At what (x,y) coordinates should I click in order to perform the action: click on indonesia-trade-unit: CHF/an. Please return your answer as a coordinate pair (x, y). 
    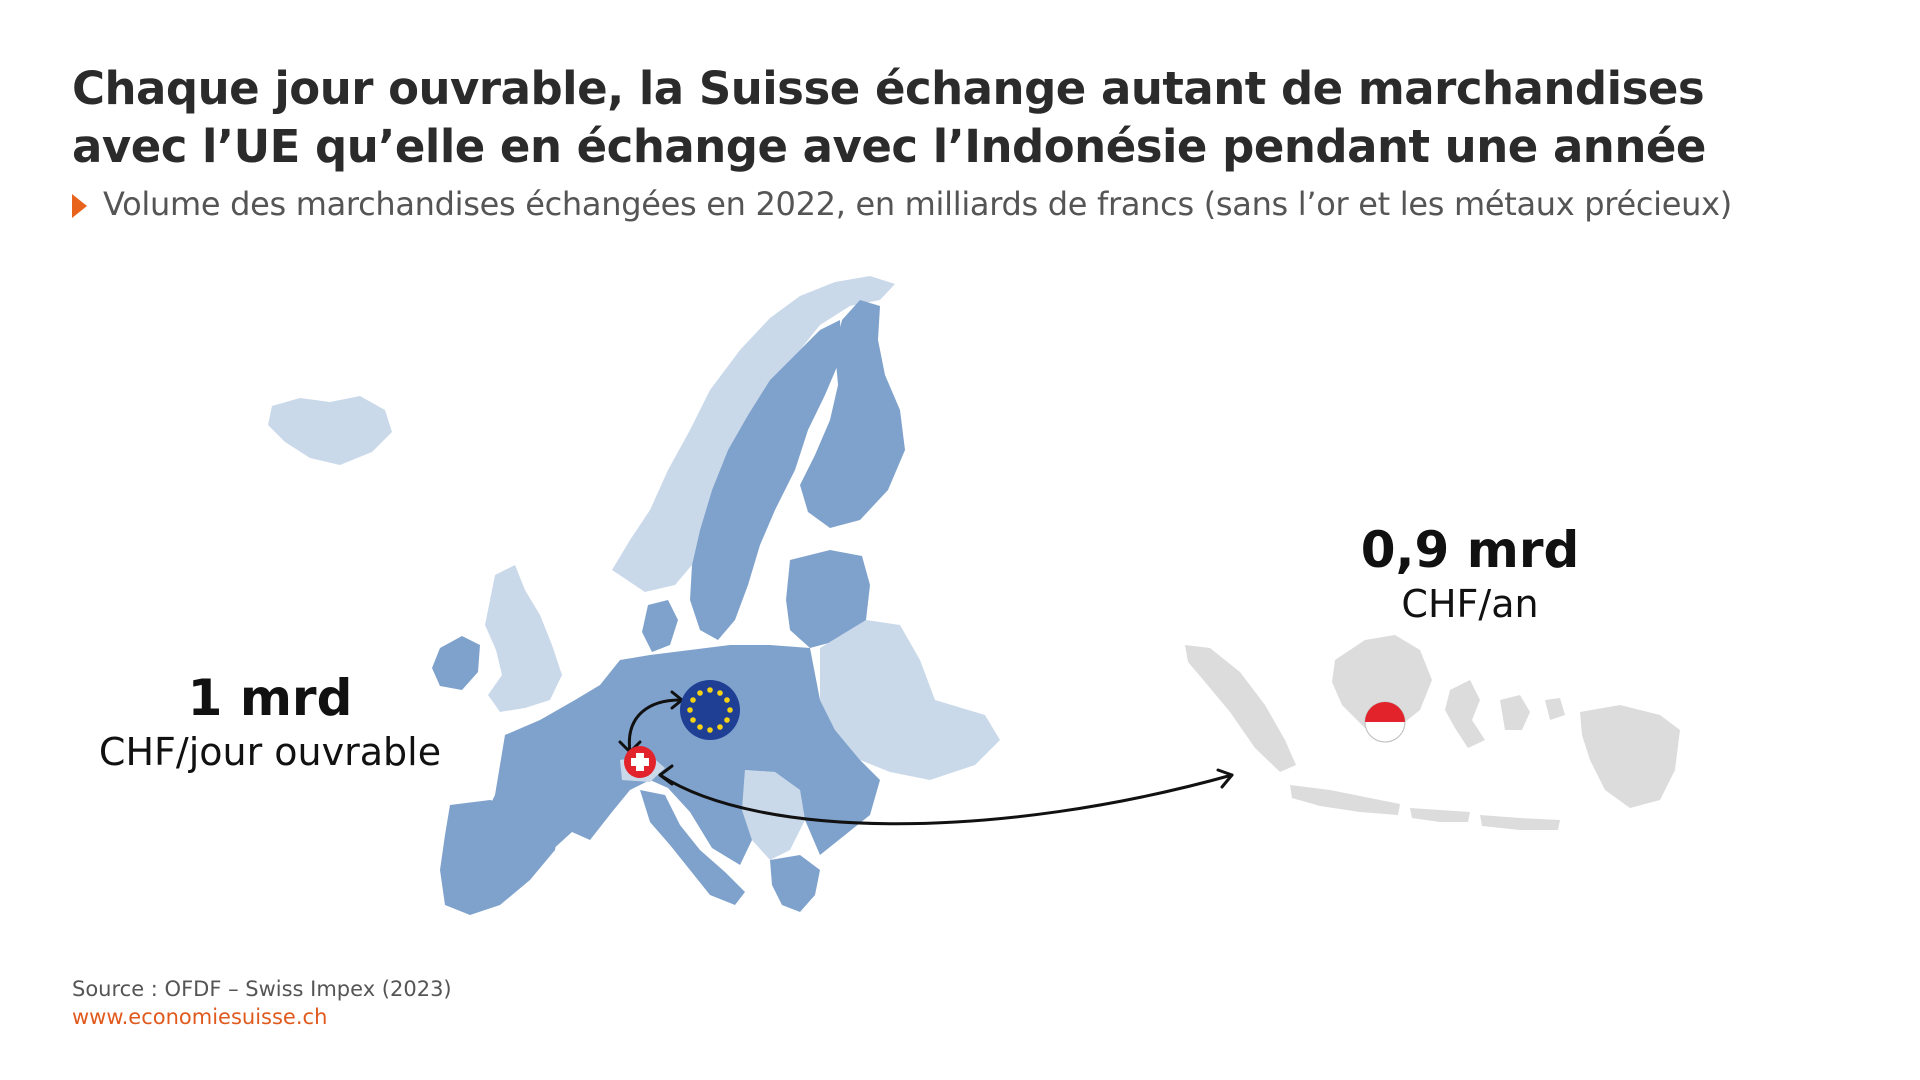
    Looking at the image, I should click on (1470, 604).